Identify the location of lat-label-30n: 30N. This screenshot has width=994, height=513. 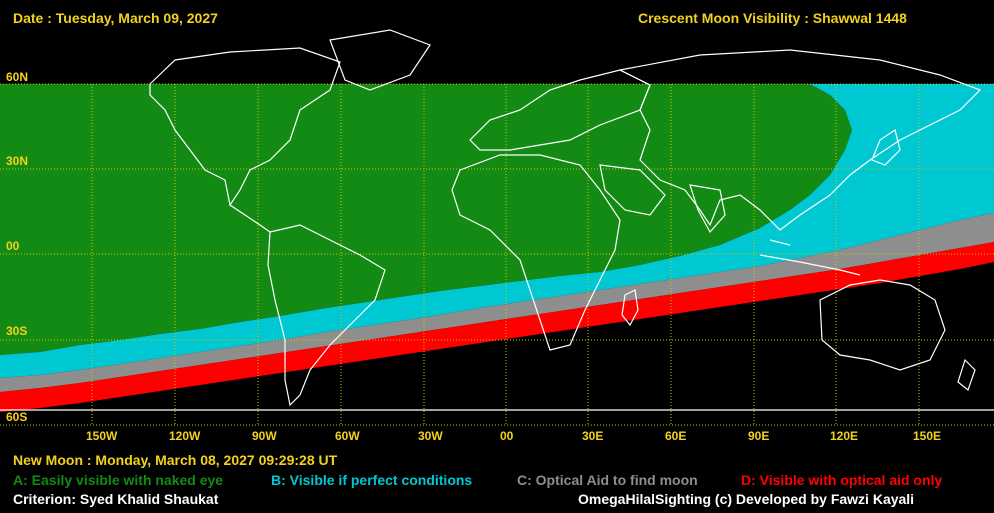
(17, 161).